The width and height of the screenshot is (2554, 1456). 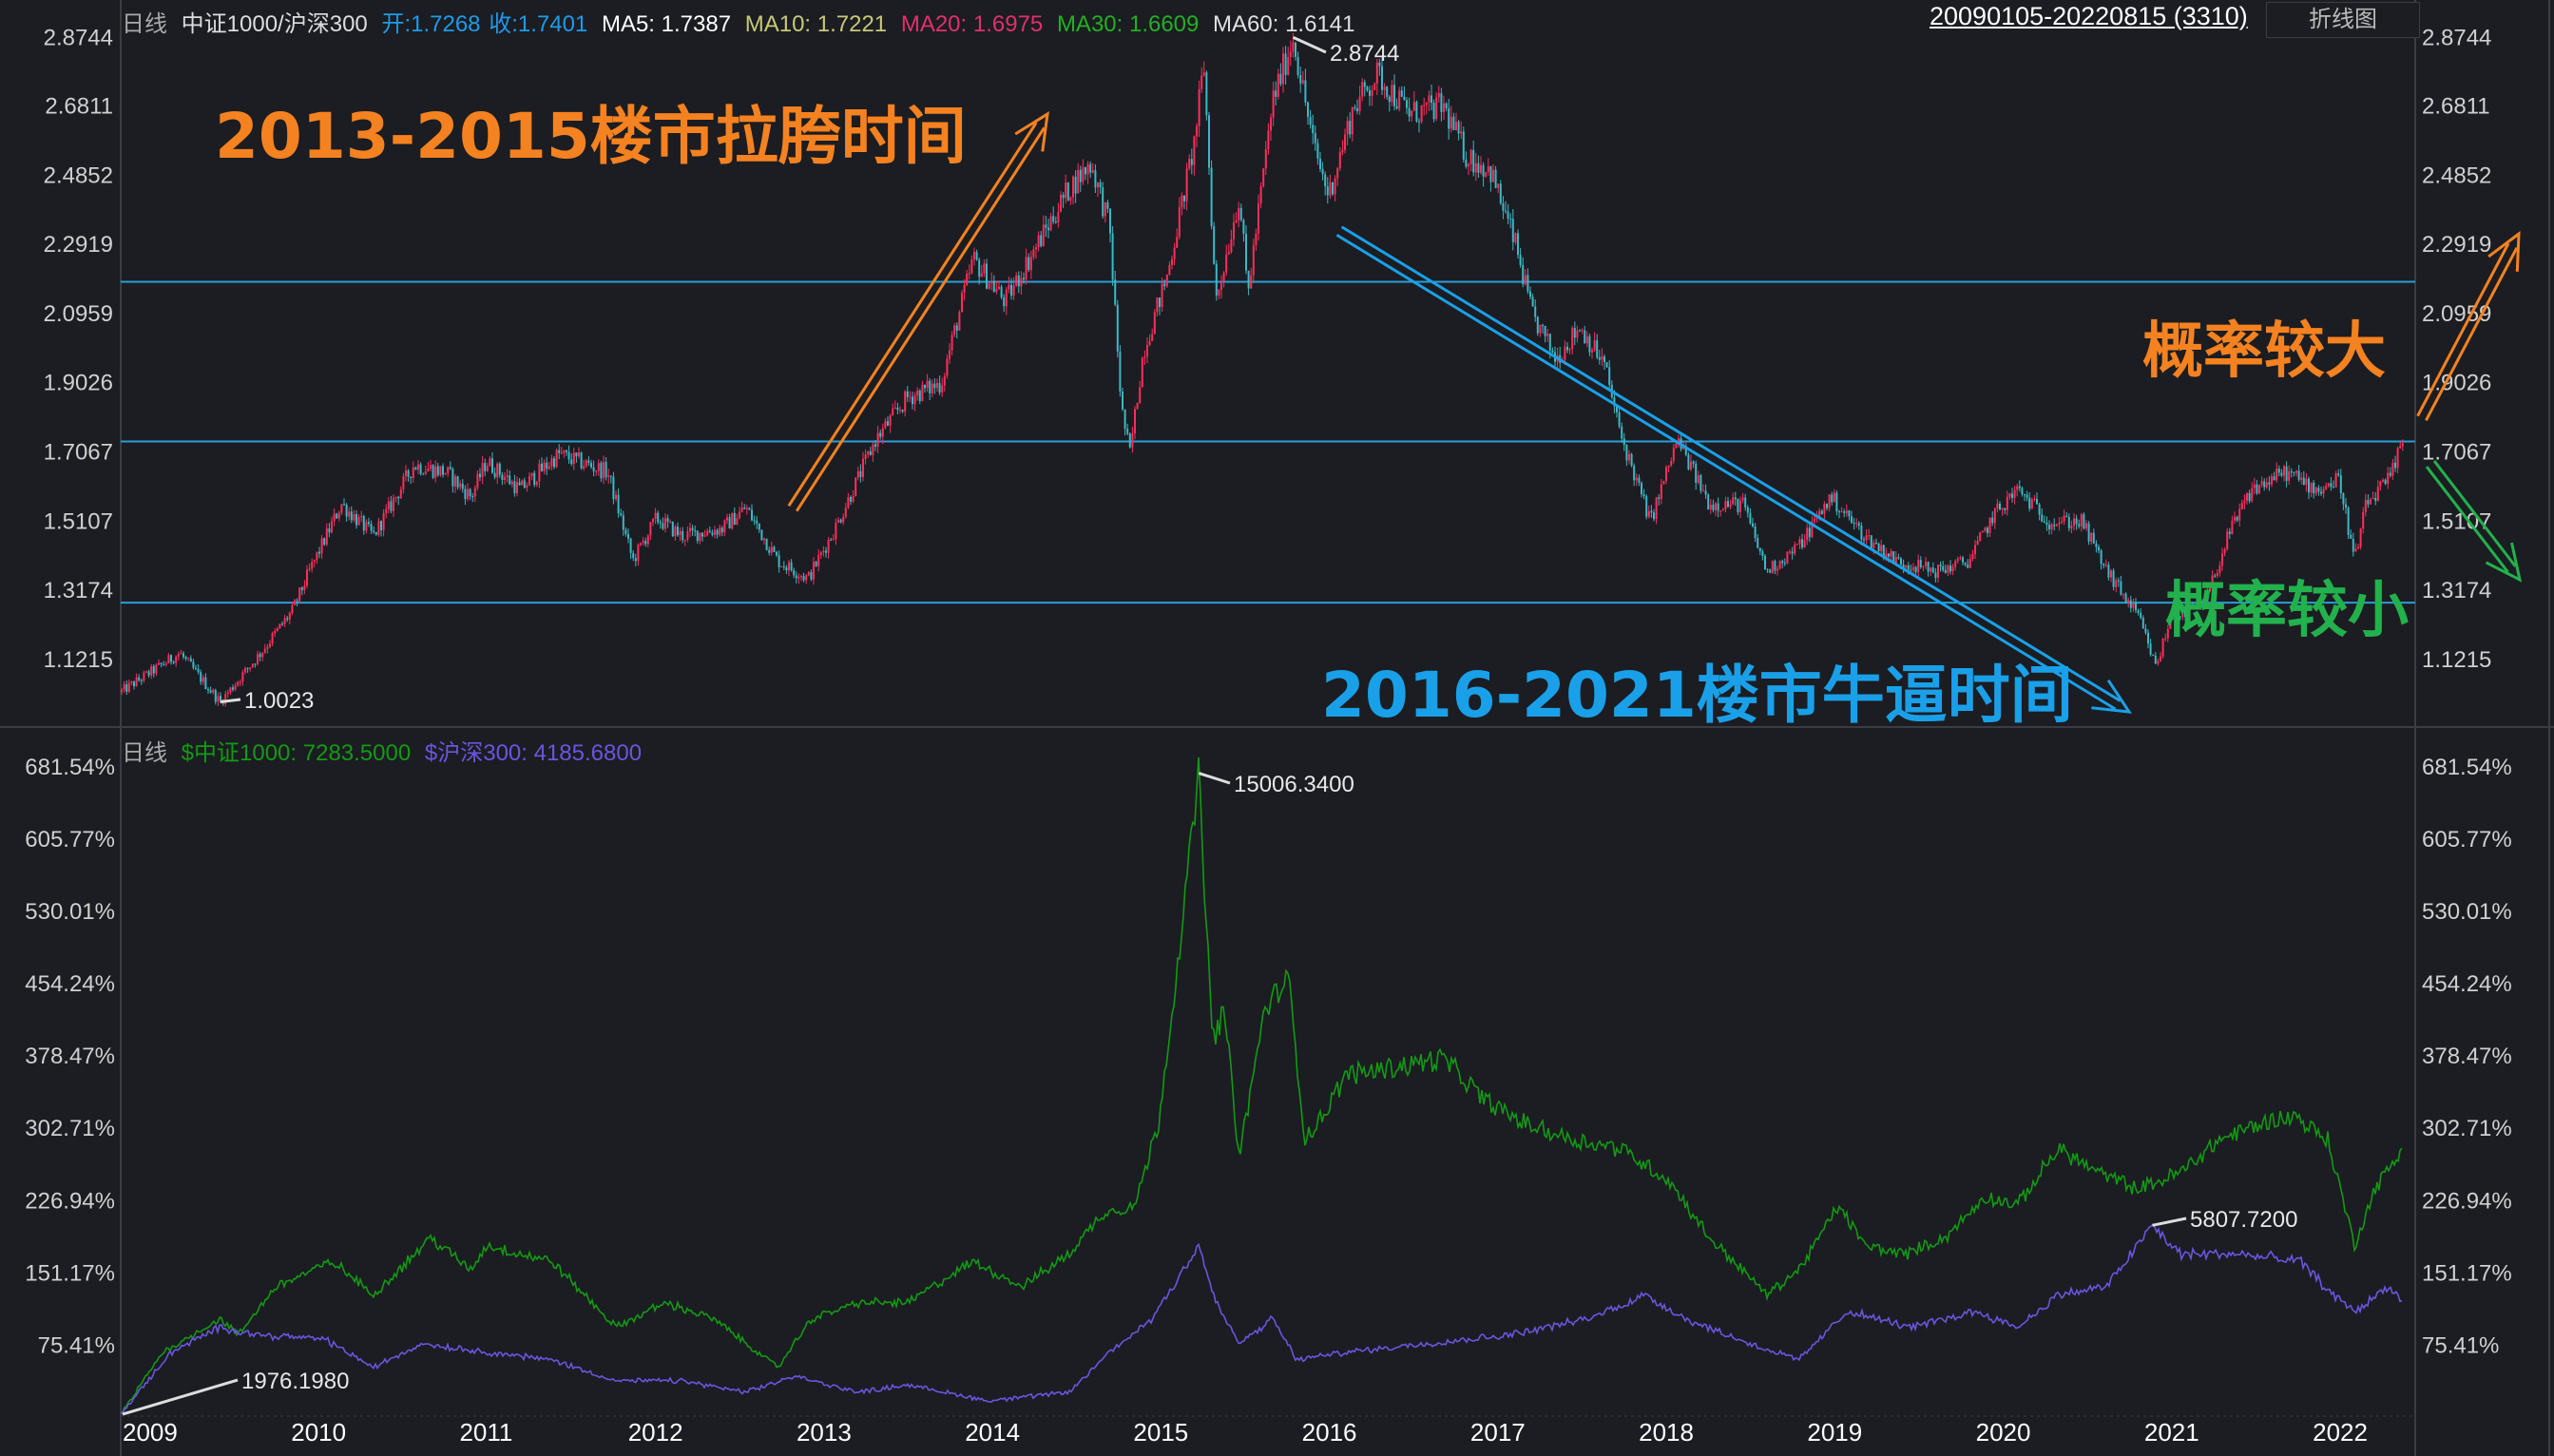 What do you see at coordinates (318, 1432) in the screenshot?
I see `x-tick: 2010` at bounding box center [318, 1432].